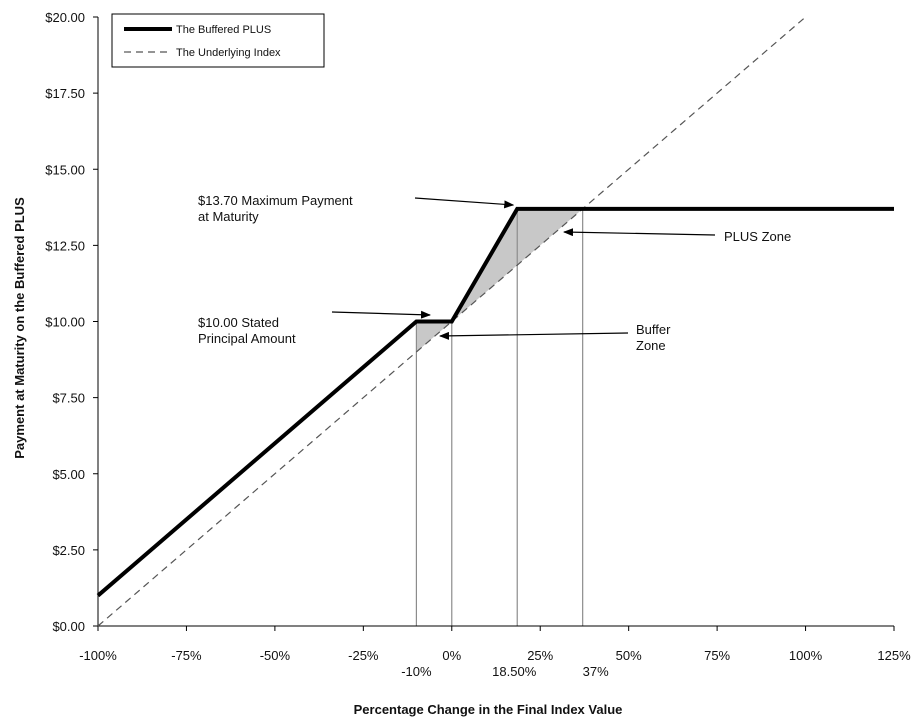  I want to click on y-tick-label: $15.00, so click(65, 169).